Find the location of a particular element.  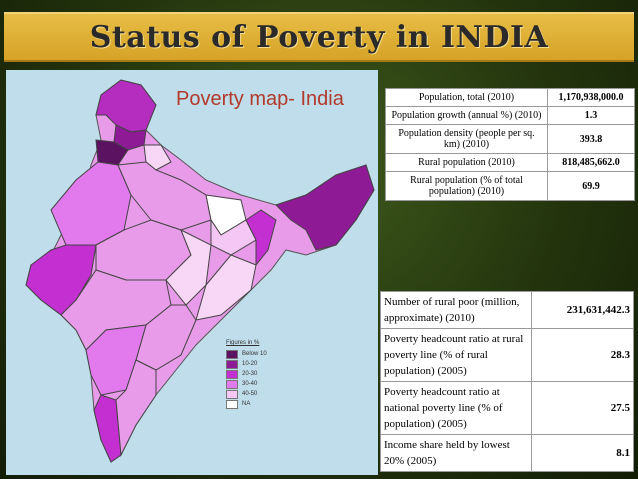

row-value: 1.3 is located at coordinates (591, 115).